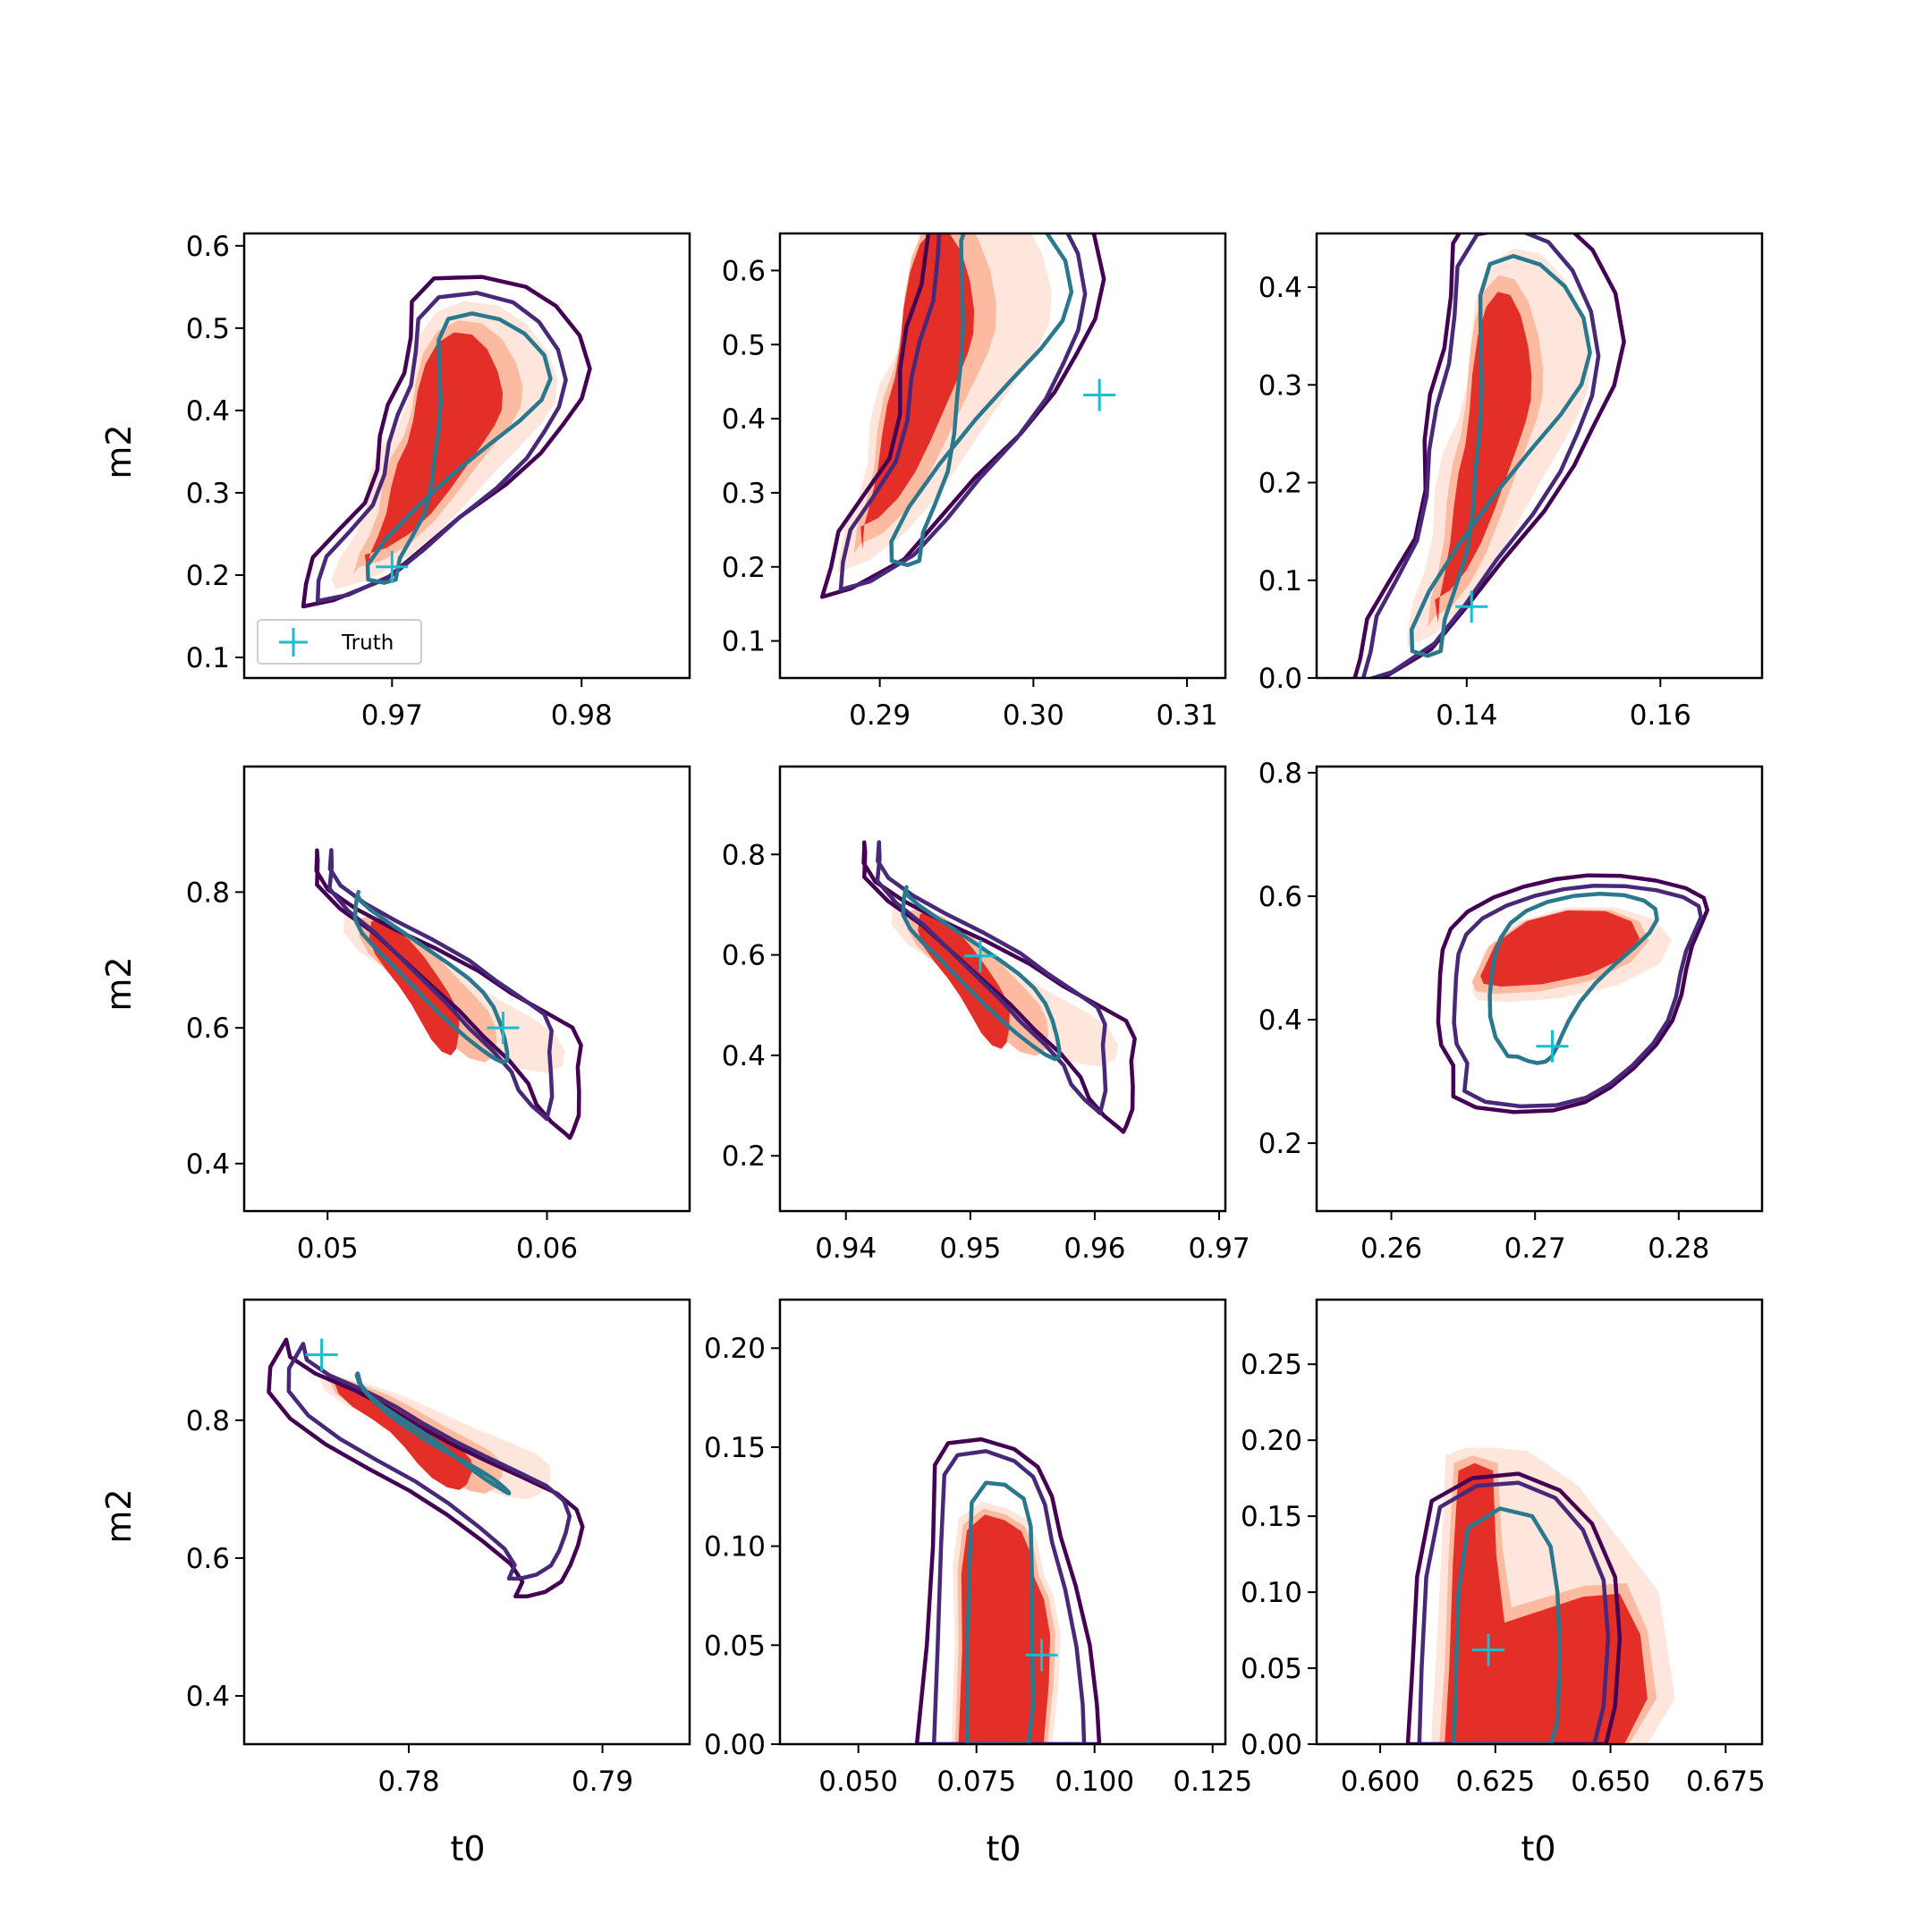 The height and width of the screenshot is (1932, 1932). What do you see at coordinates (602, 1782) in the screenshot?
I see `panel-3-1-xtick-label: 0.79` at bounding box center [602, 1782].